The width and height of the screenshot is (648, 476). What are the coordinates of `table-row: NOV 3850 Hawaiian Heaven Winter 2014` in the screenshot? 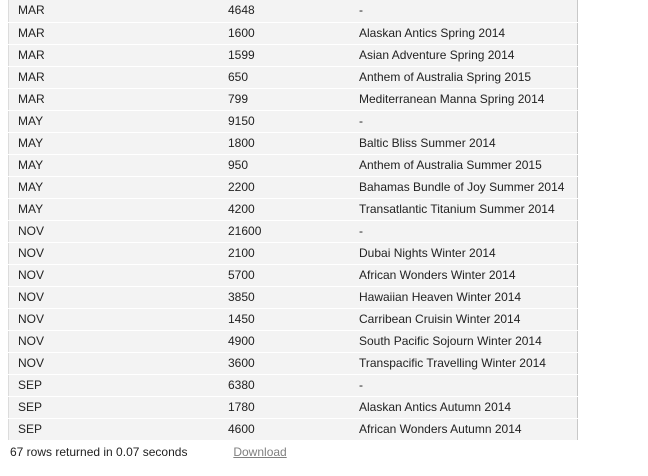 It's located at (293, 297).